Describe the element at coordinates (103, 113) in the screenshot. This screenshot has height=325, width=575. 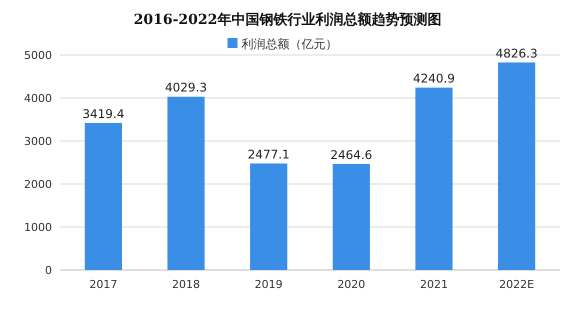
I see `data-label: 3419.4` at that location.